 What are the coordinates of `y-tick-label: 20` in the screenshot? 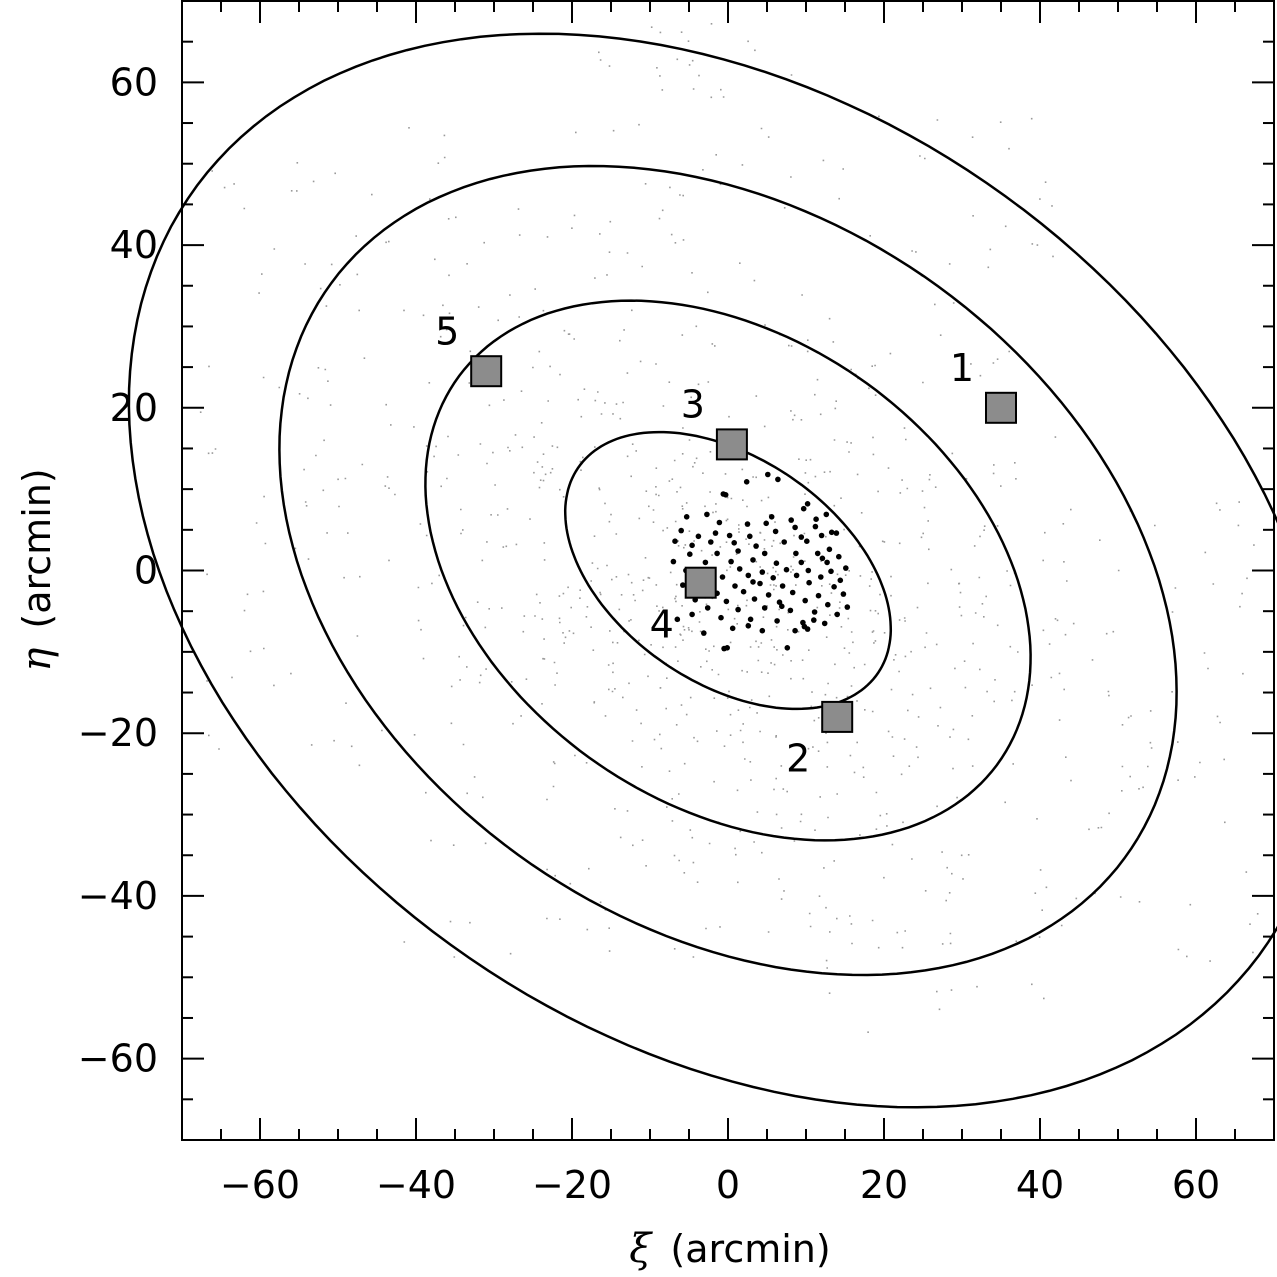 It's located at (134, 408).